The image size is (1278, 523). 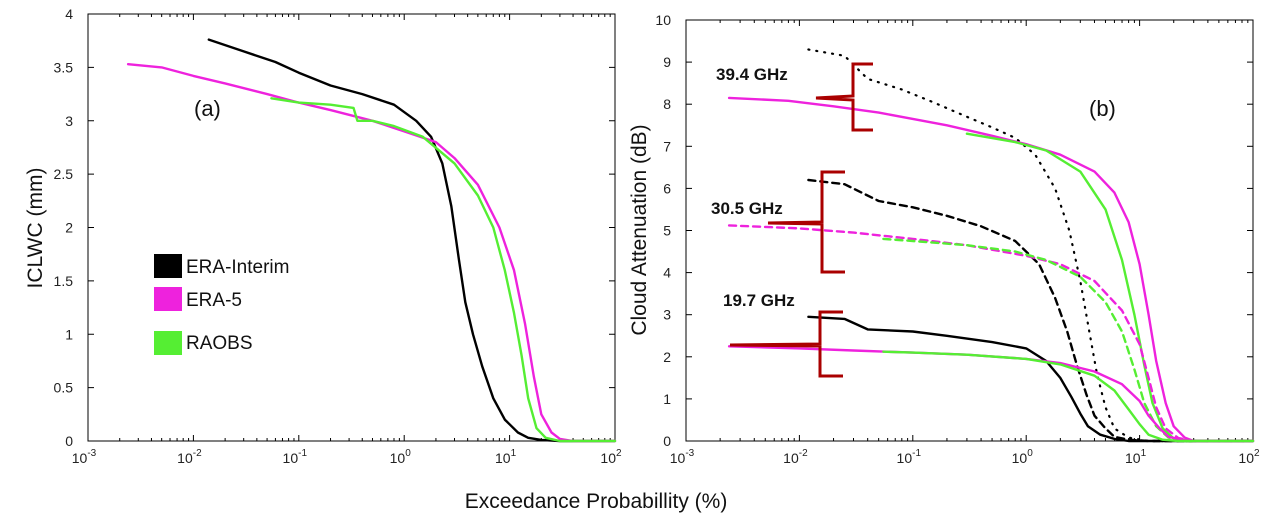 I want to click on panel-b-x-tick-label: 10⁰, so click(x=1023, y=457).